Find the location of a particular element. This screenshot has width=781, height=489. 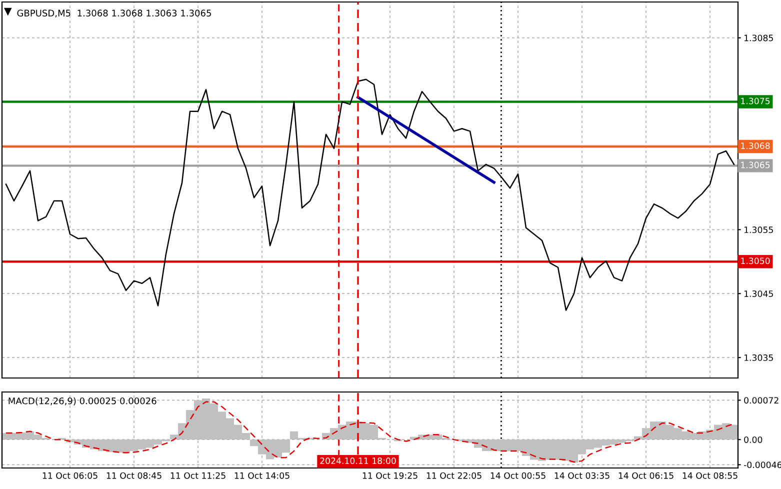

ref-line-label: 1.3065 is located at coordinates (755, 165).